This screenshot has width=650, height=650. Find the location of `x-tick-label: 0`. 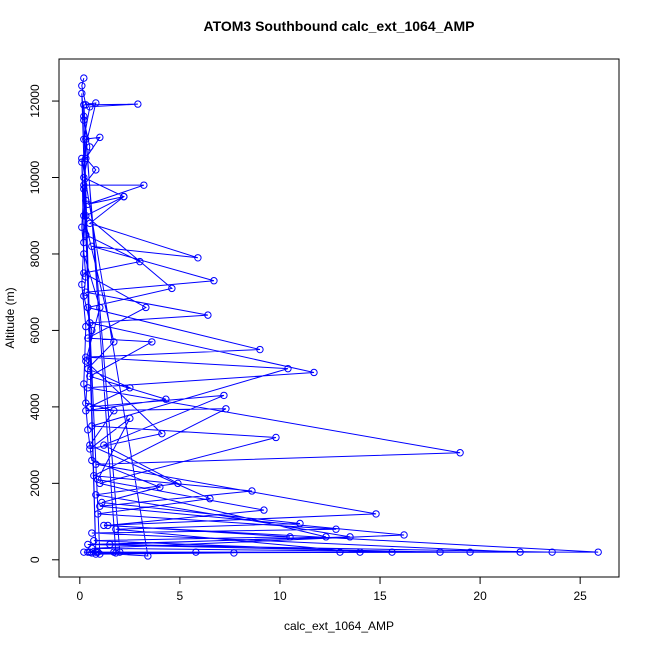

x-tick-label: 0 is located at coordinates (79, 596).